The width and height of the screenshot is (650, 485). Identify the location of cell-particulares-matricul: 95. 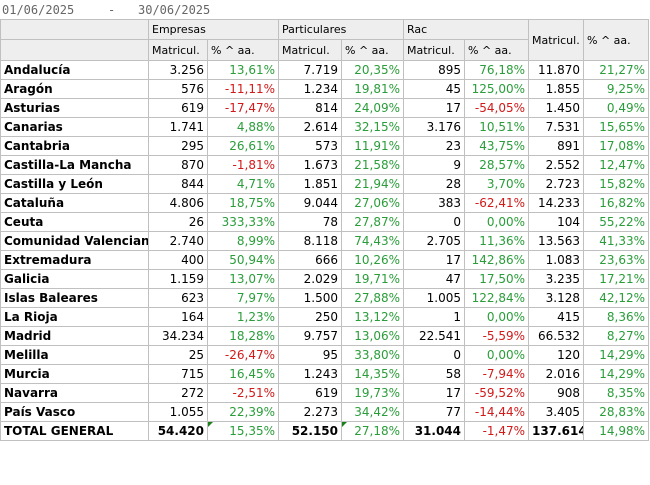
(310, 355).